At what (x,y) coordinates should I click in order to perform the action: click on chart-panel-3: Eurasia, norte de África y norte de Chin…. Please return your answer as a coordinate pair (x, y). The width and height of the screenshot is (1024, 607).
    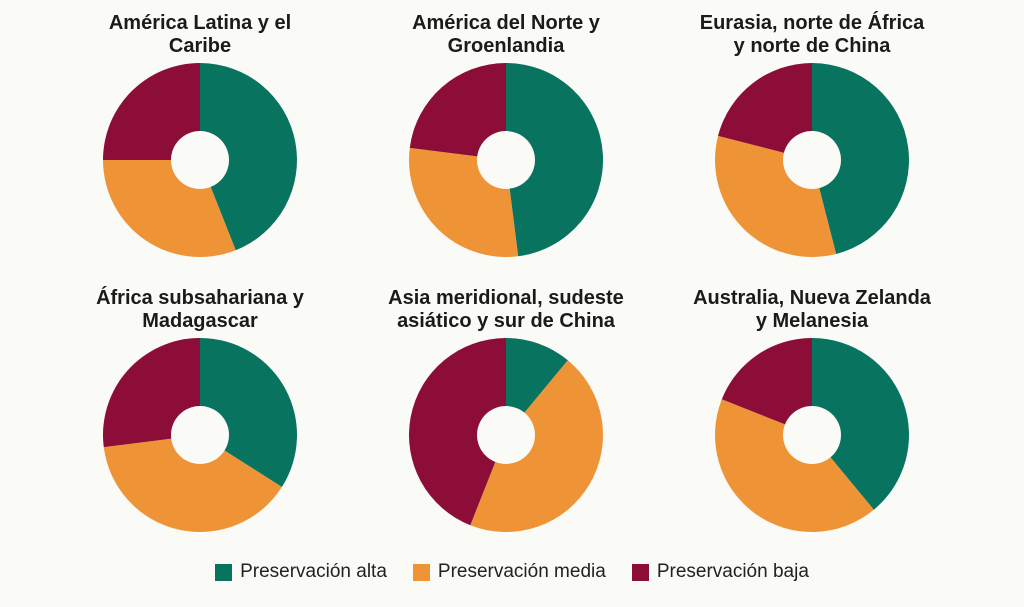
    Looking at the image, I should click on (812, 137).